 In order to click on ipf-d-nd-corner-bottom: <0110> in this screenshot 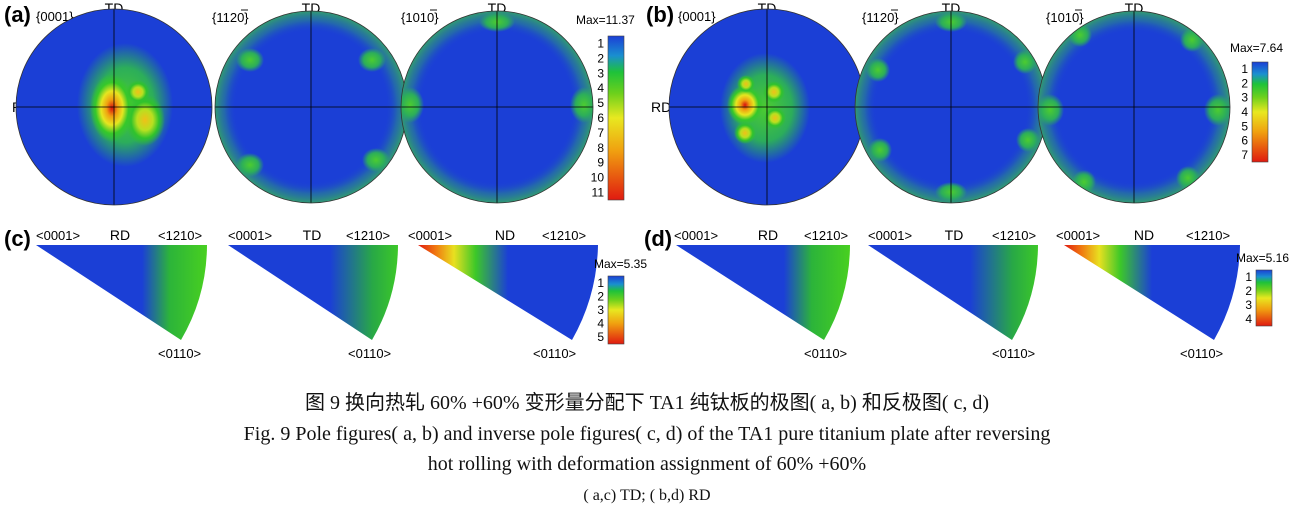, I will do `click(1201, 353)`.